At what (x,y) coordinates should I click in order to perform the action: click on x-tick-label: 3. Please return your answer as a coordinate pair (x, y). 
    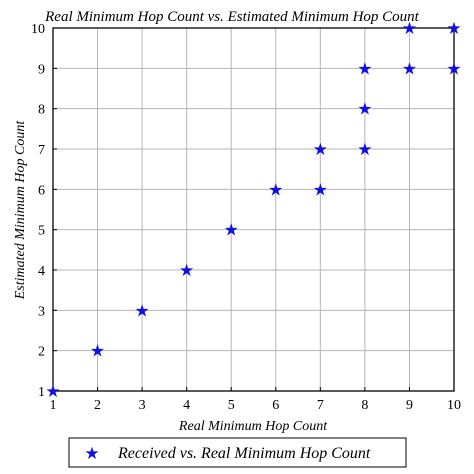
    Looking at the image, I should click on (142, 405).